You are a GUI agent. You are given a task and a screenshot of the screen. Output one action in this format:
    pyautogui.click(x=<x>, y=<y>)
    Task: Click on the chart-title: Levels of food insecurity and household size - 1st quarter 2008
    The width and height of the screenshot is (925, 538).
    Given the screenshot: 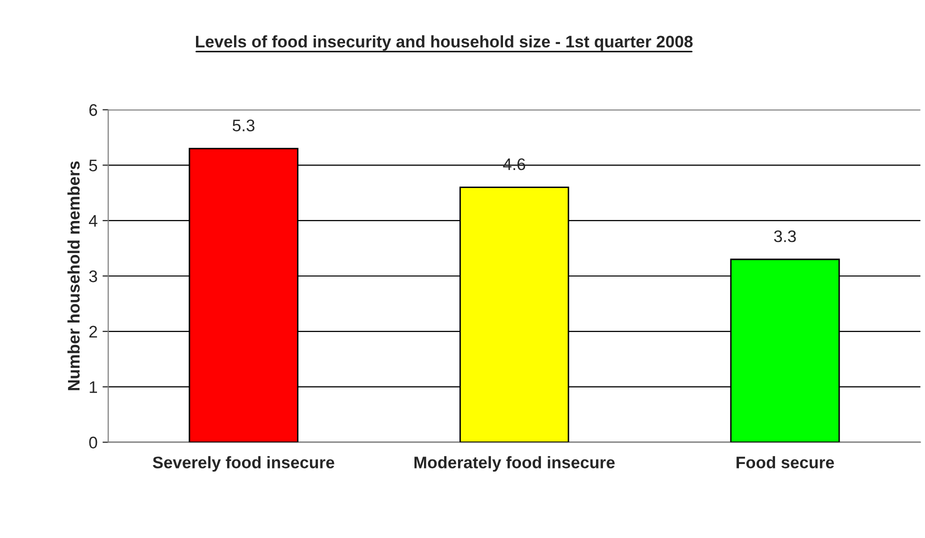 What is the action you would take?
    pyautogui.click(x=444, y=43)
    